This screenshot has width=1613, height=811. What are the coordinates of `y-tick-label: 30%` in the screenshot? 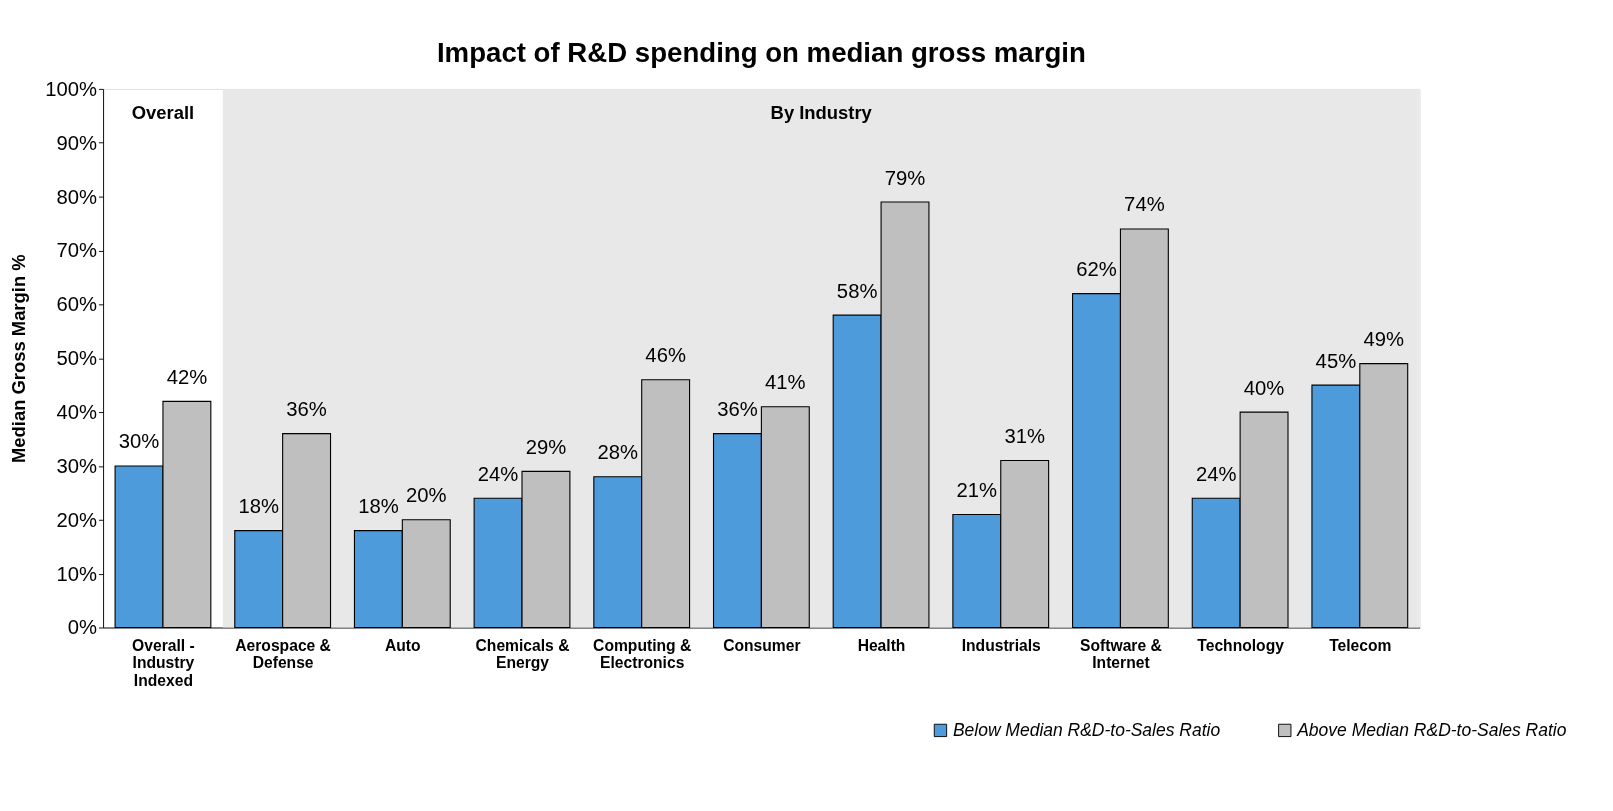 It's located at (77, 465).